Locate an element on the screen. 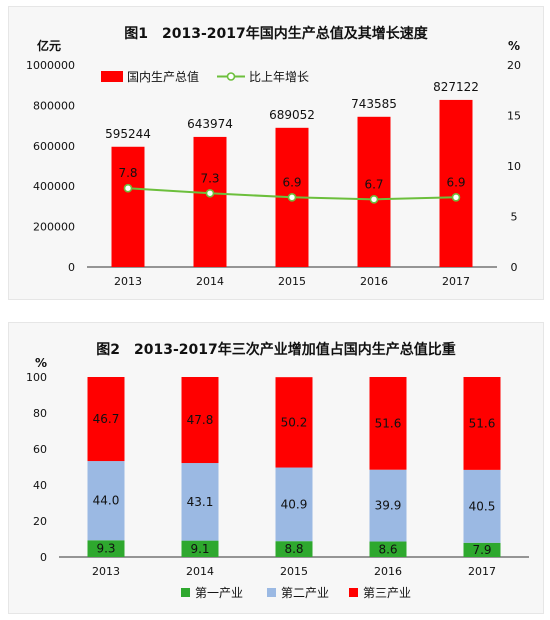 The height and width of the screenshot is (620, 550). chart1-title: 图1 2013-2017年国内生产总值及其增长速度 is located at coordinates (276, 34).